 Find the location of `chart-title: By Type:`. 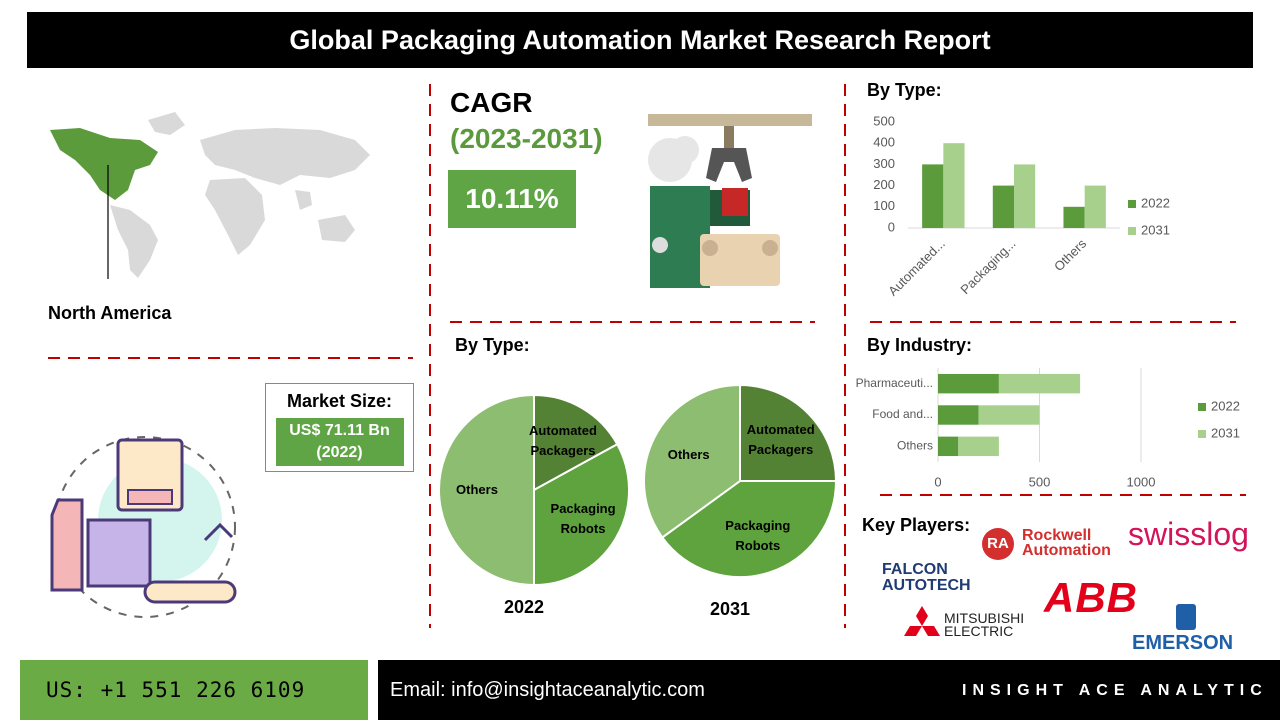

chart-title: By Type: is located at coordinates (904, 90).